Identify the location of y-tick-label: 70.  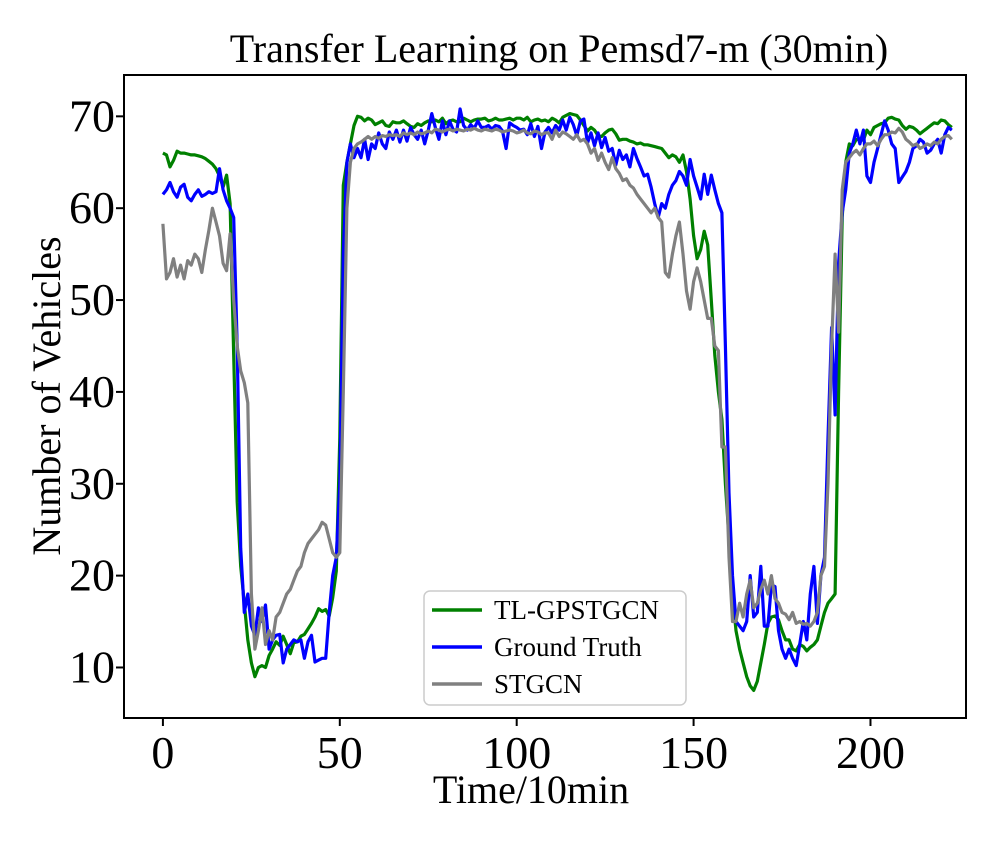
(92, 115).